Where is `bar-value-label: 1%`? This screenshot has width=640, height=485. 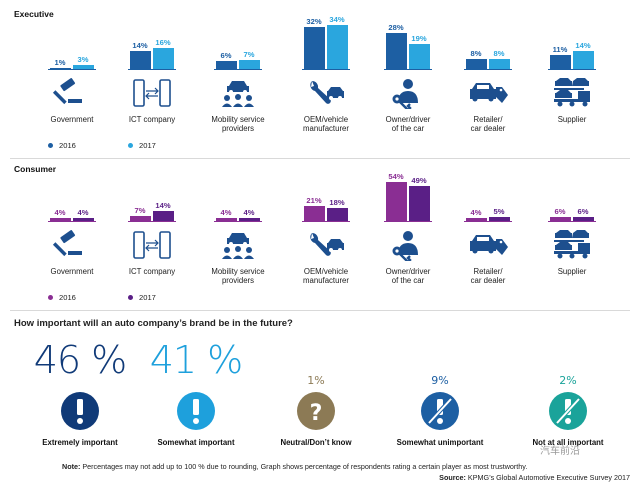 bar-value-label: 1% is located at coordinates (60, 62).